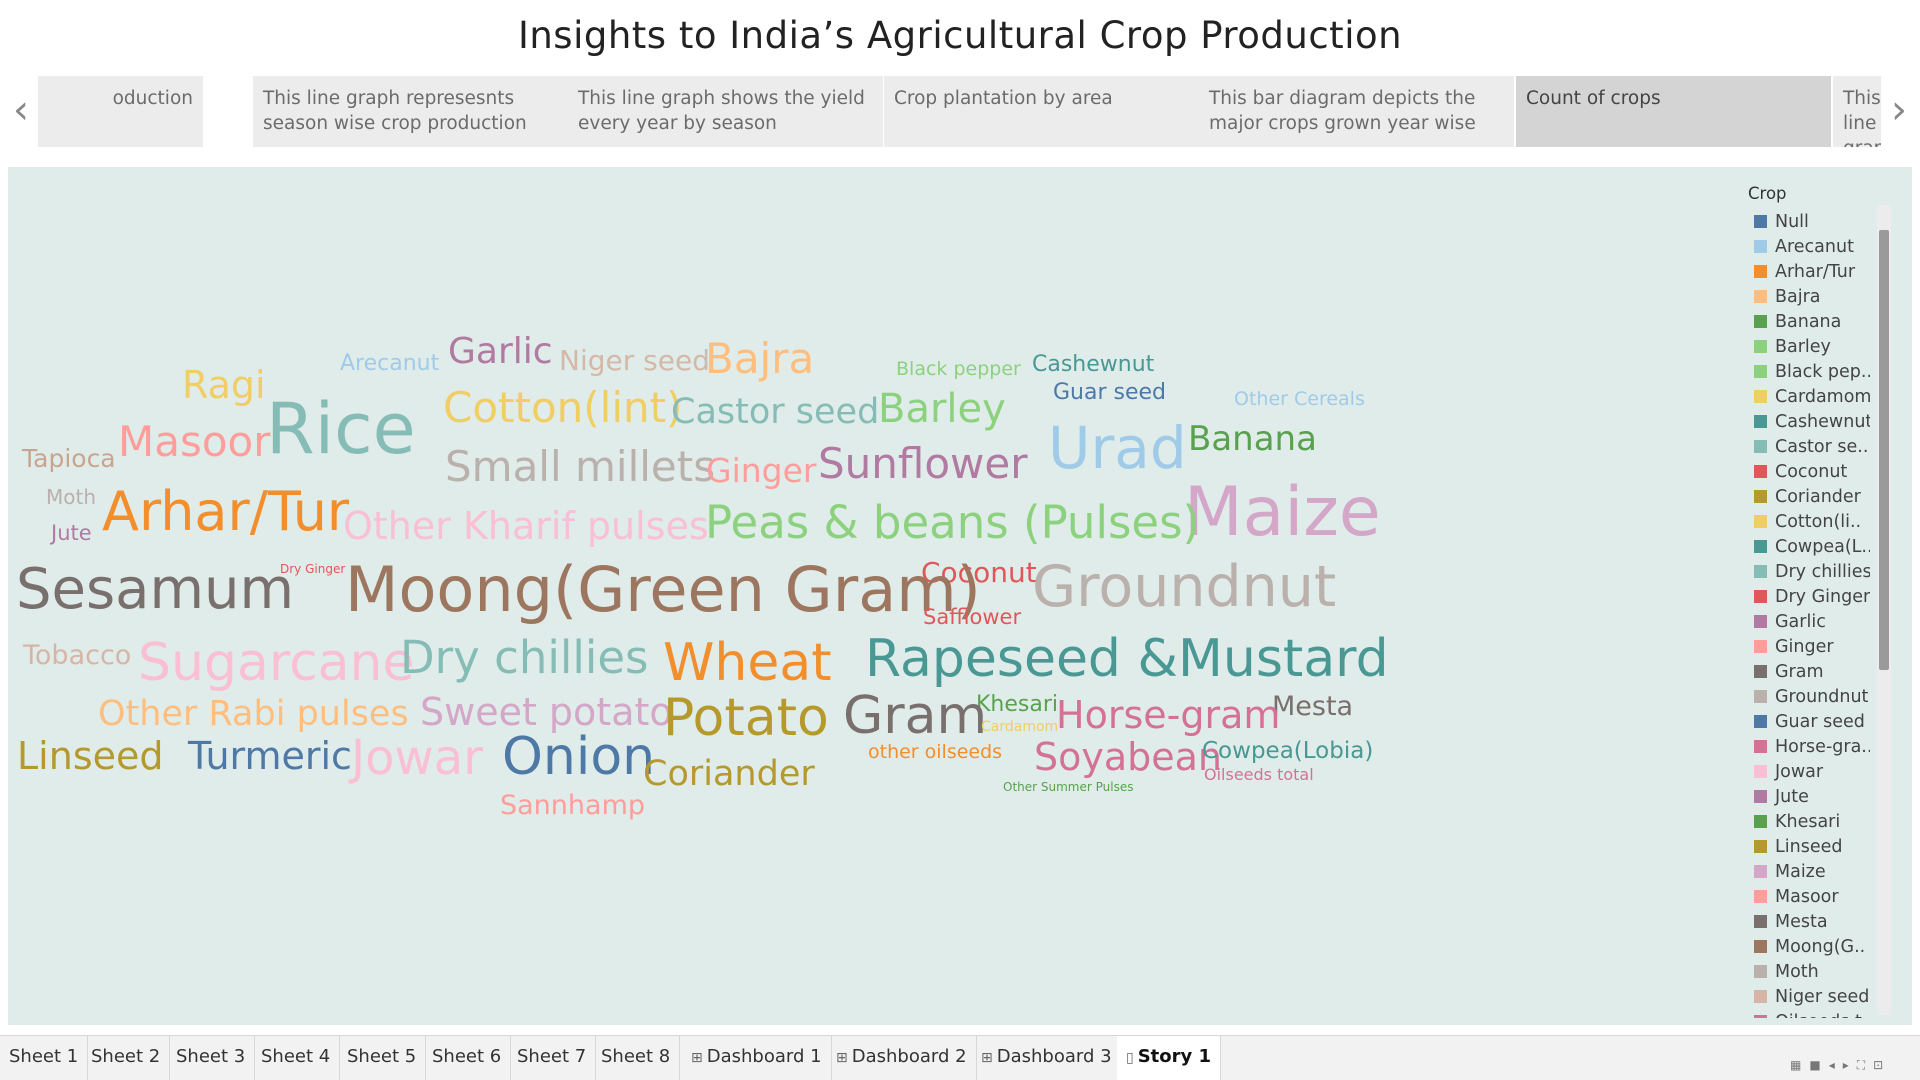 Image resolution: width=1920 pixels, height=1080 pixels. What do you see at coordinates (1282, 512) in the screenshot?
I see `word-cloud-word: Maize` at bounding box center [1282, 512].